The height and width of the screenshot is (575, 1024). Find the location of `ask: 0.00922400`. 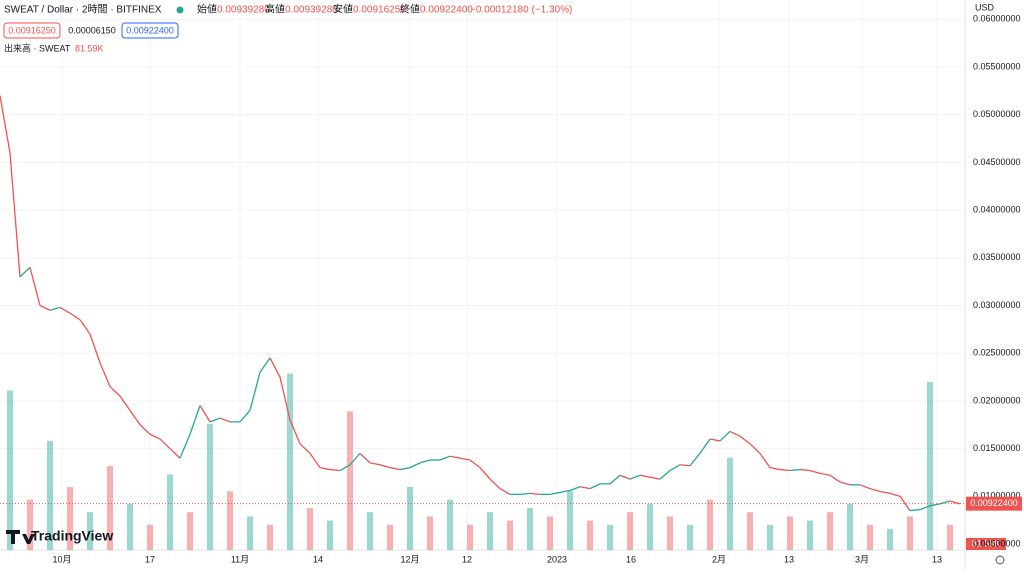

ask: 0.00922400 is located at coordinates (150, 30).